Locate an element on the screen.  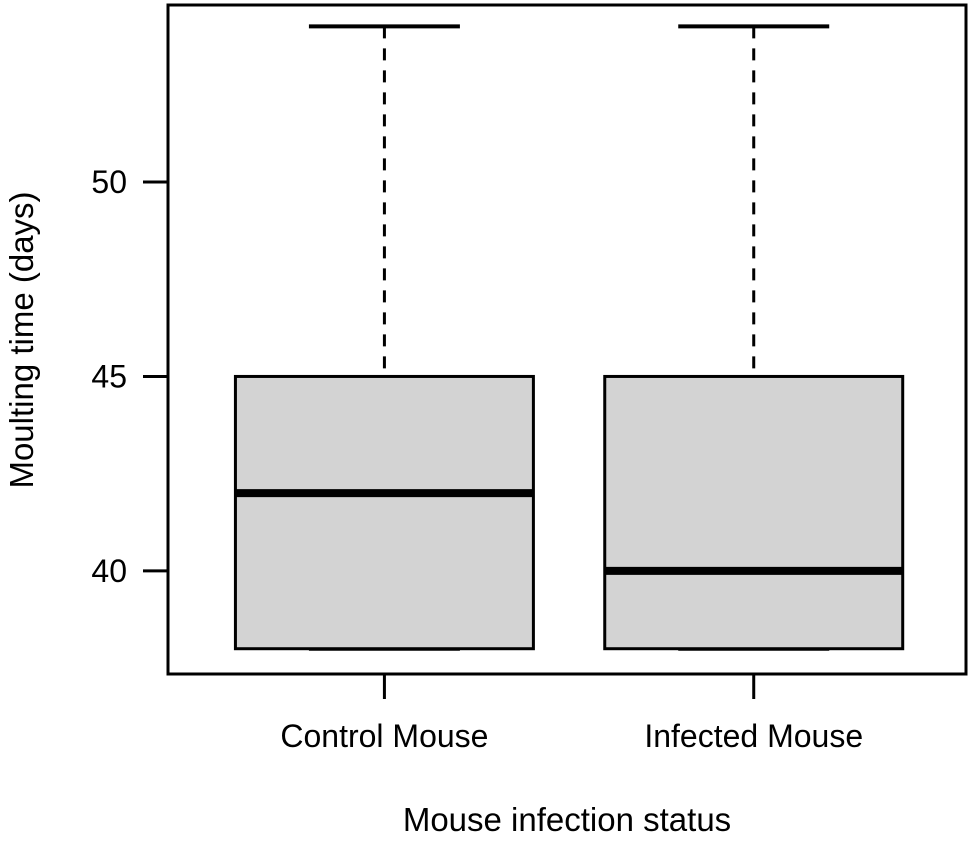
x-axis-title: Mouse infection status is located at coordinates (567, 819).